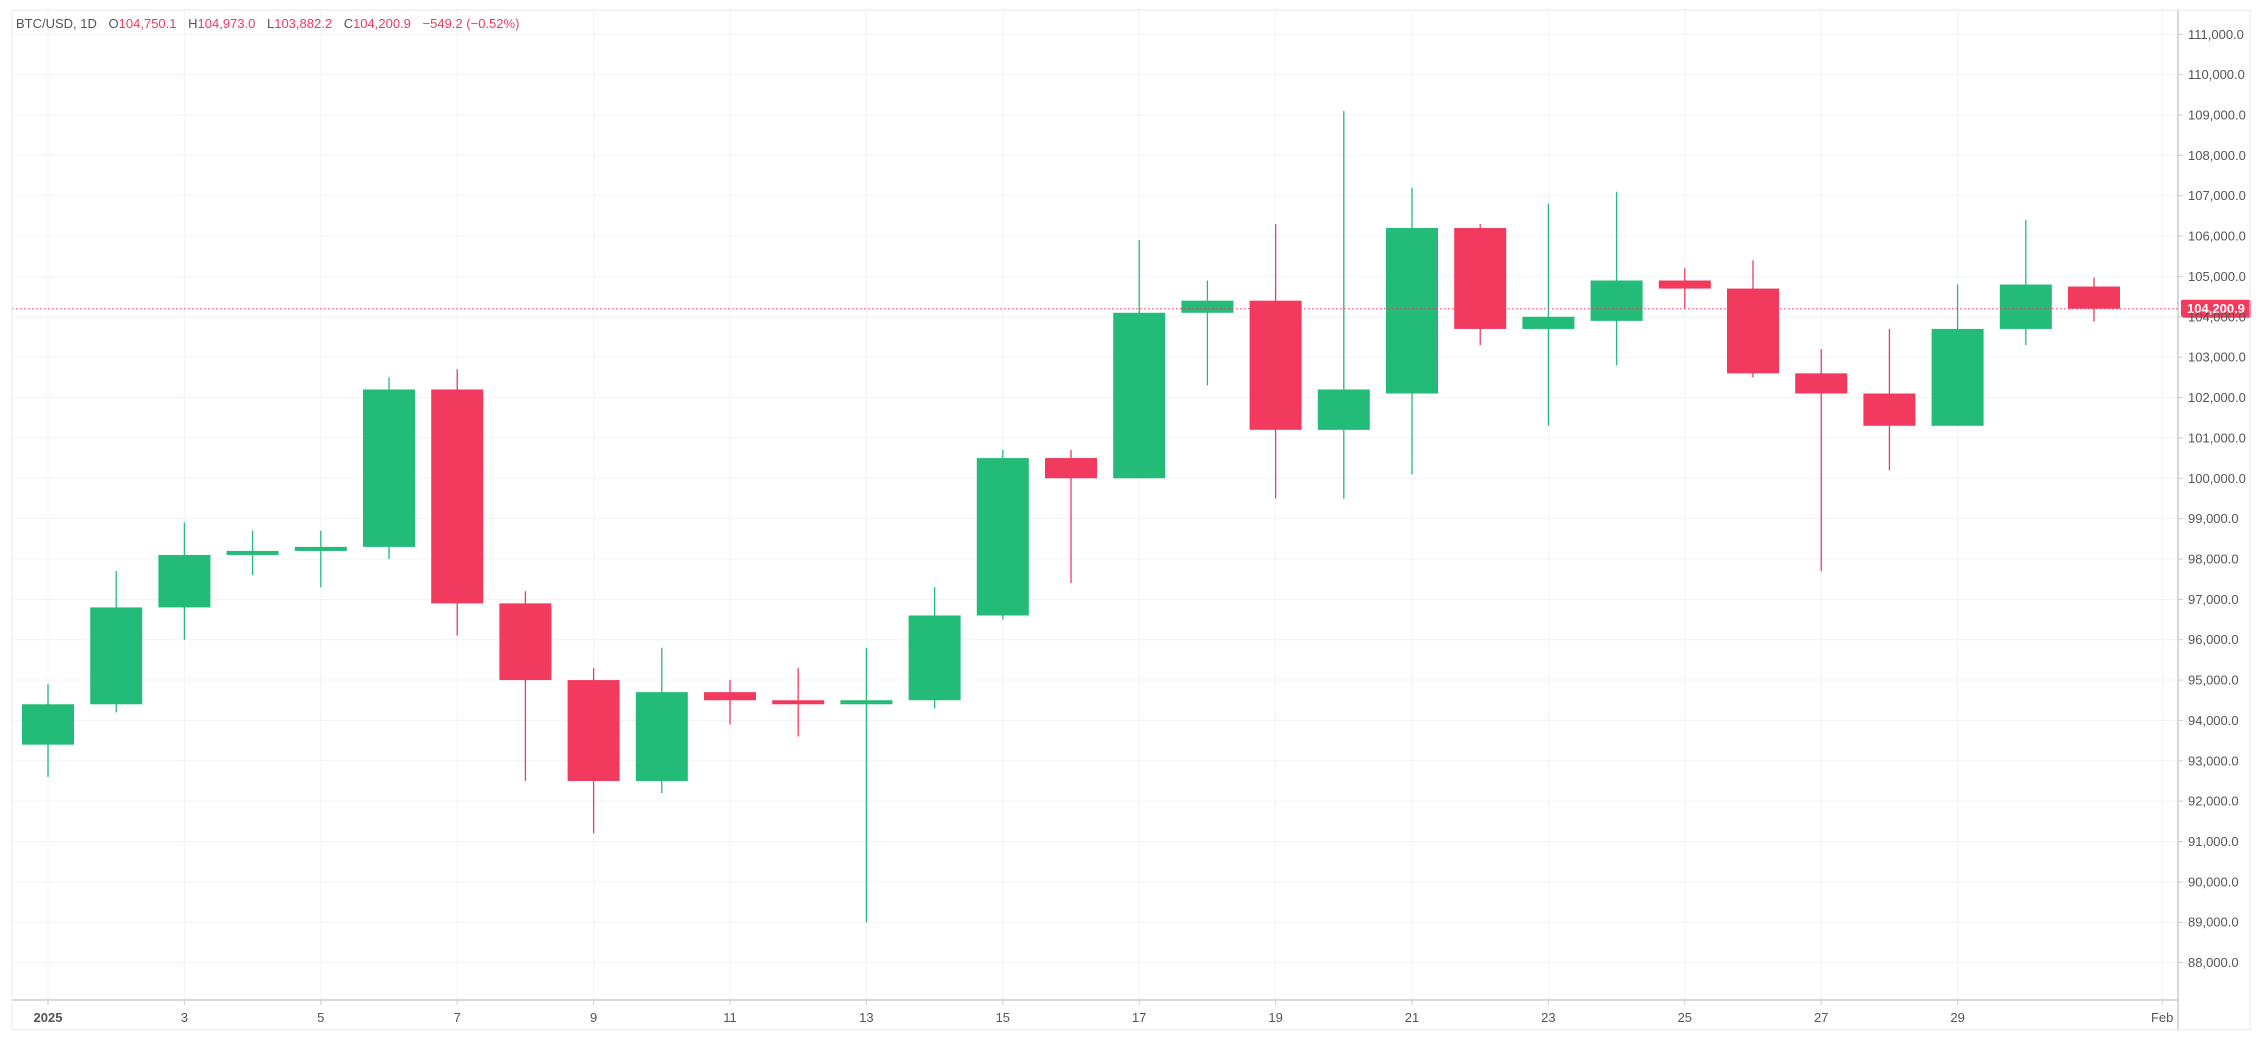 The height and width of the screenshot is (1040, 2263). I want to click on legend-low-label: L, so click(270, 23).